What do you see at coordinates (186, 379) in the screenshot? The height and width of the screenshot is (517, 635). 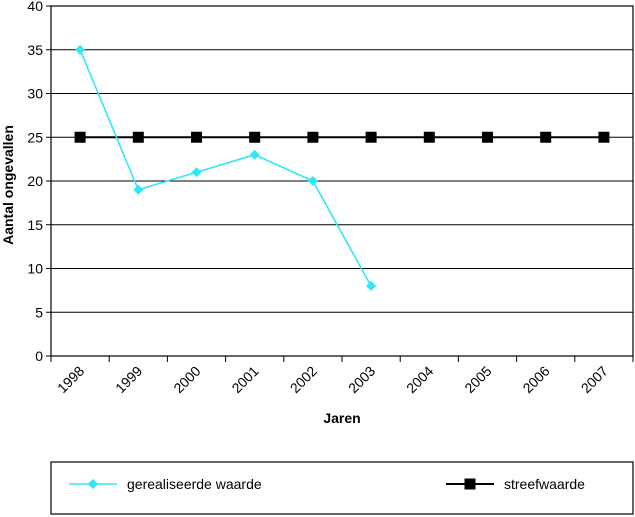 I see `x-tick-label: 2000` at bounding box center [186, 379].